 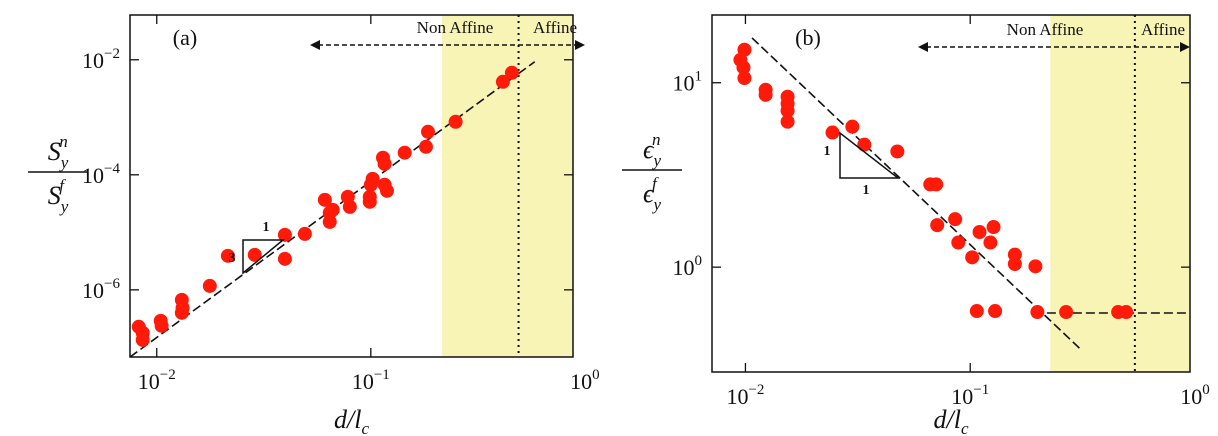 What do you see at coordinates (112, 169) in the screenshot?
I see `tick-exponent: −4` at bounding box center [112, 169].